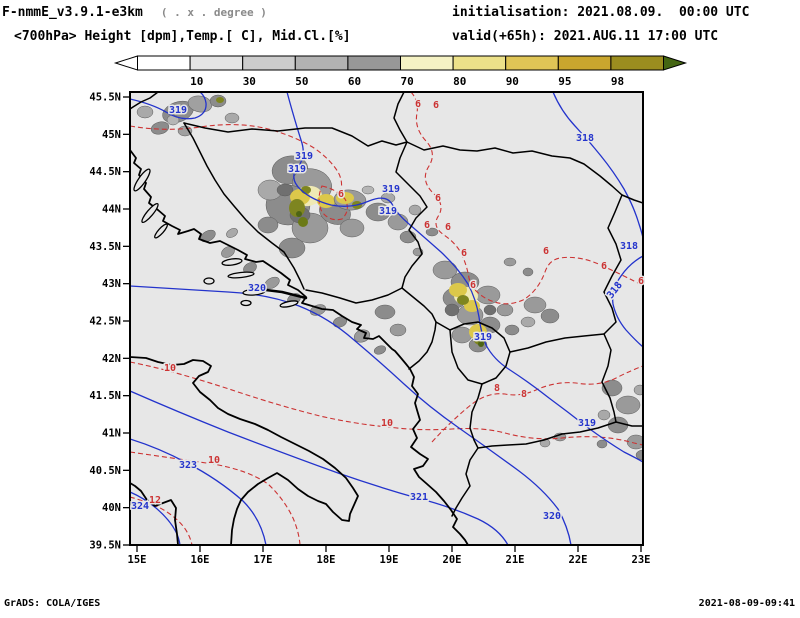  I want to click on border-greece-bulgaria, so click(629, 424).